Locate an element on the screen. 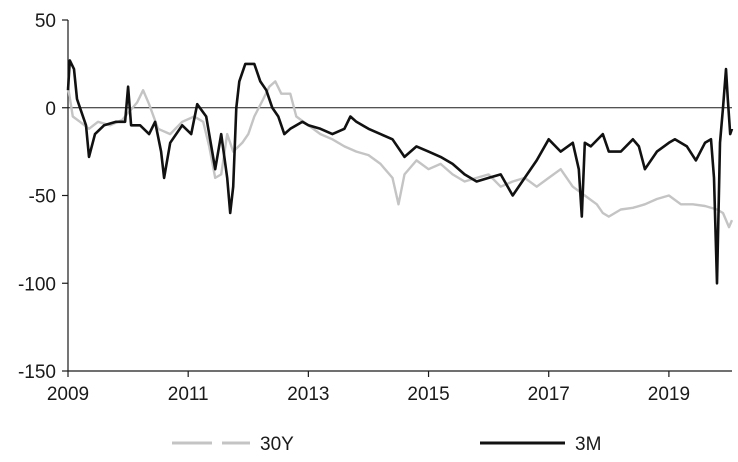 The image size is (738, 462). legend-label-3m: 3M is located at coordinates (588, 444).